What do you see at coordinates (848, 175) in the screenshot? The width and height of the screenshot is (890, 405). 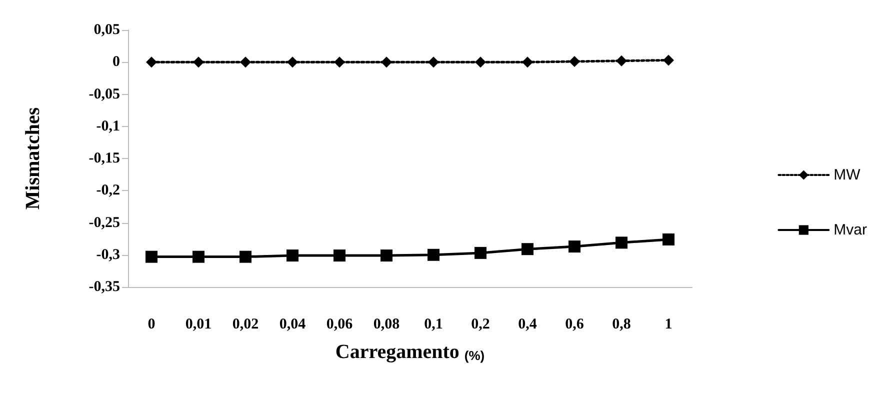 I see `legend-label: MW` at bounding box center [848, 175].